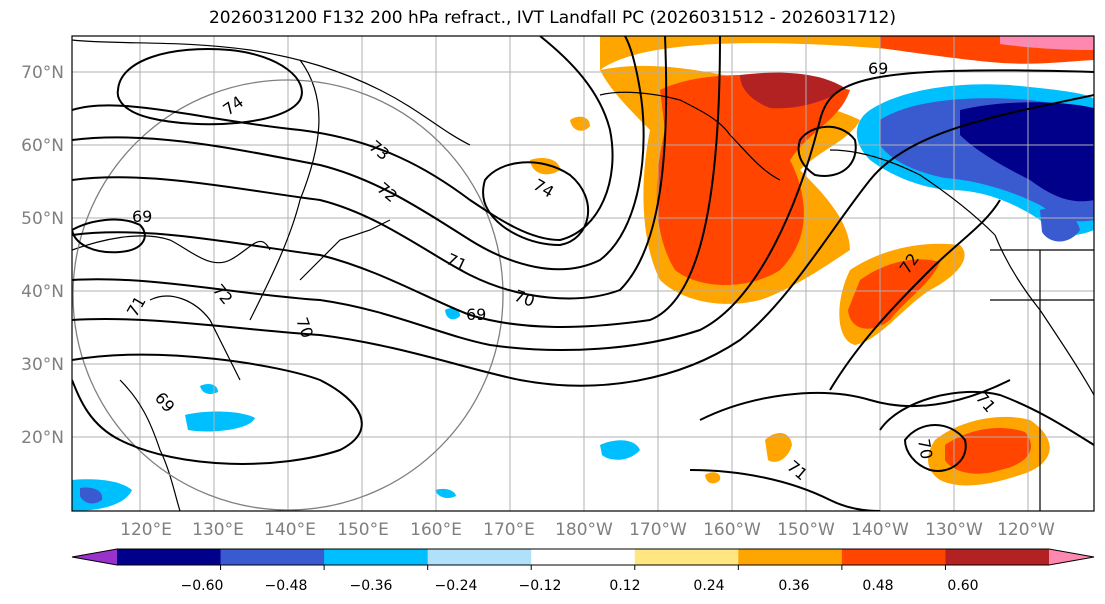 This screenshot has width=1105, height=604. I want to click on lon-label: 150°E, so click(363, 530).